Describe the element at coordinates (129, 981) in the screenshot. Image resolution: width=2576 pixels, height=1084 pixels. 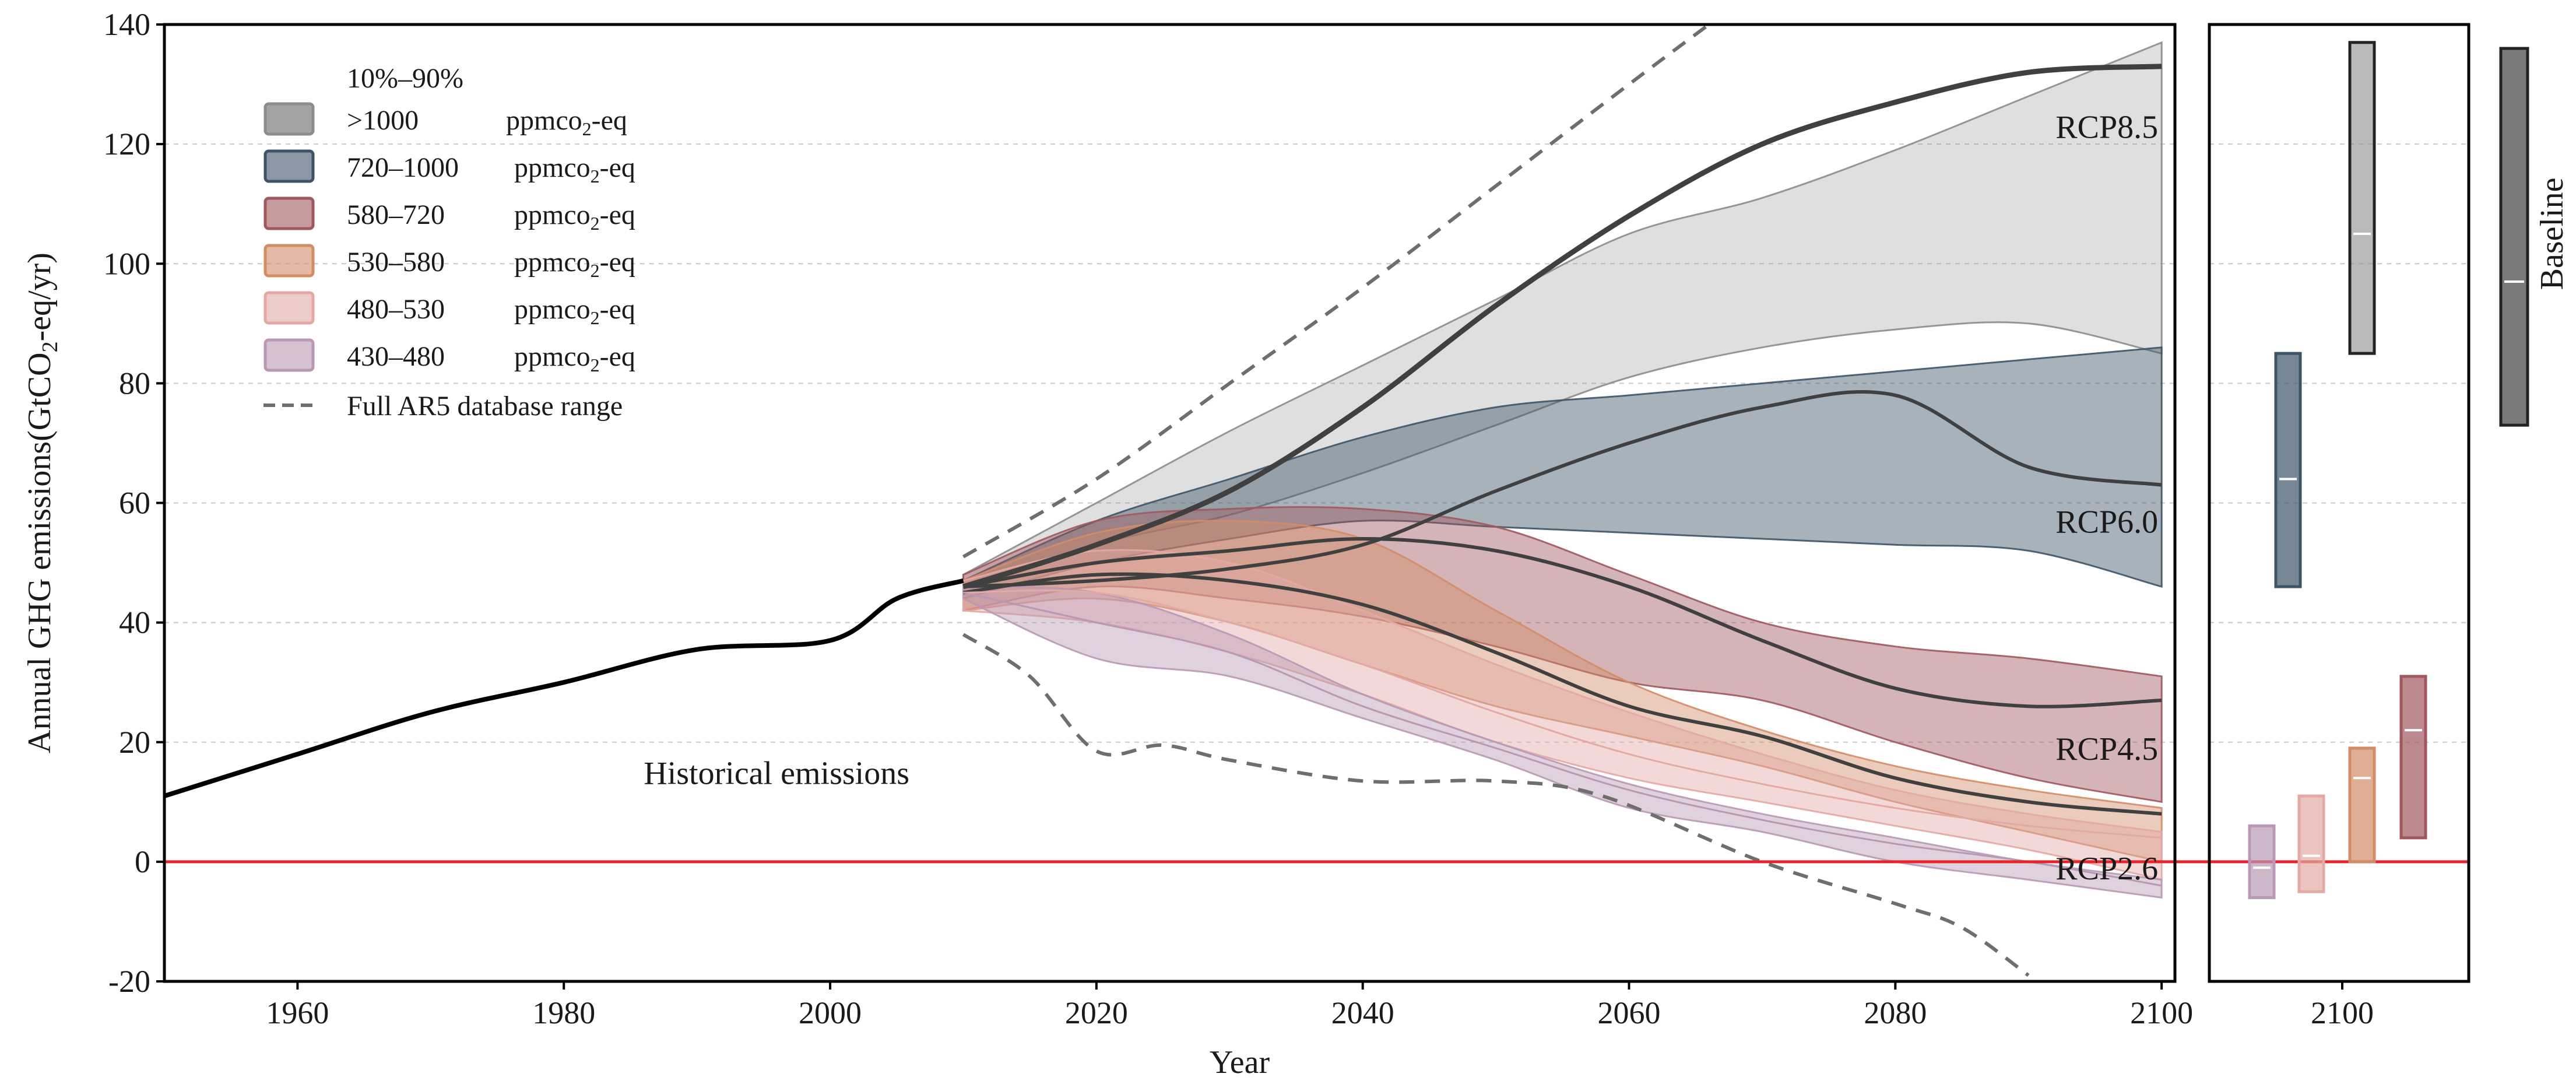
I see `y-tick-label: -20` at that location.